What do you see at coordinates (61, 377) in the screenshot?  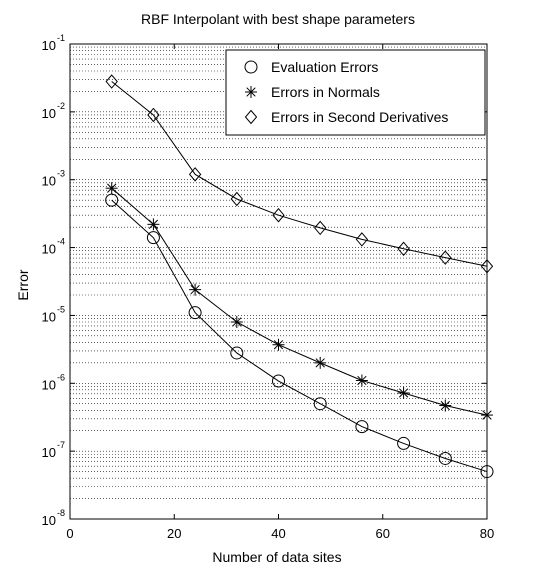 I see `y-tick-exponent: -6` at bounding box center [61, 377].